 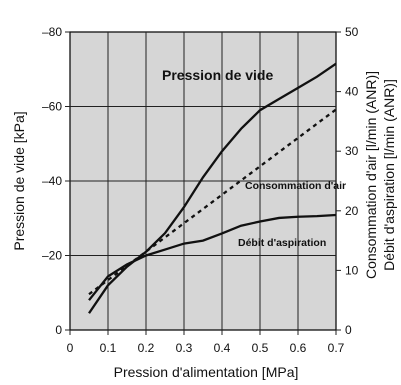 What do you see at coordinates (352, 211) in the screenshot?
I see `y-right-tick-label: 20` at bounding box center [352, 211].